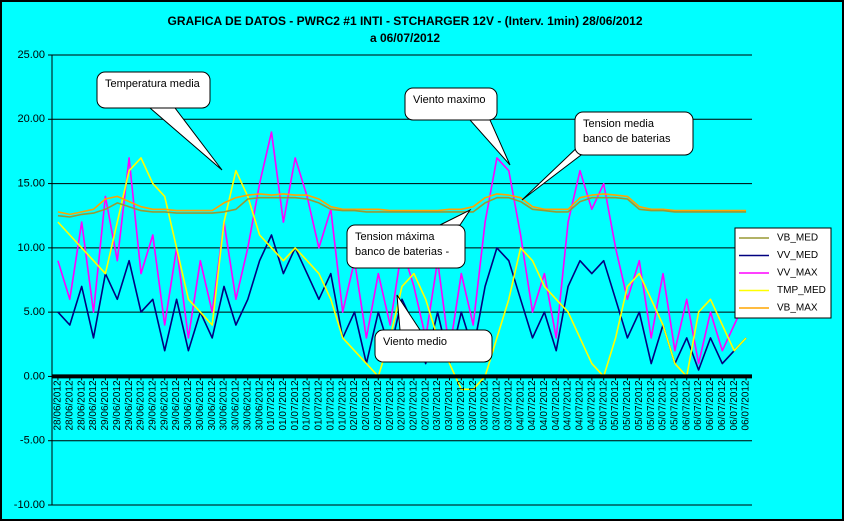 The width and height of the screenshot is (844, 521). I want to click on y-tick-label: 20.00, so click(31, 119).